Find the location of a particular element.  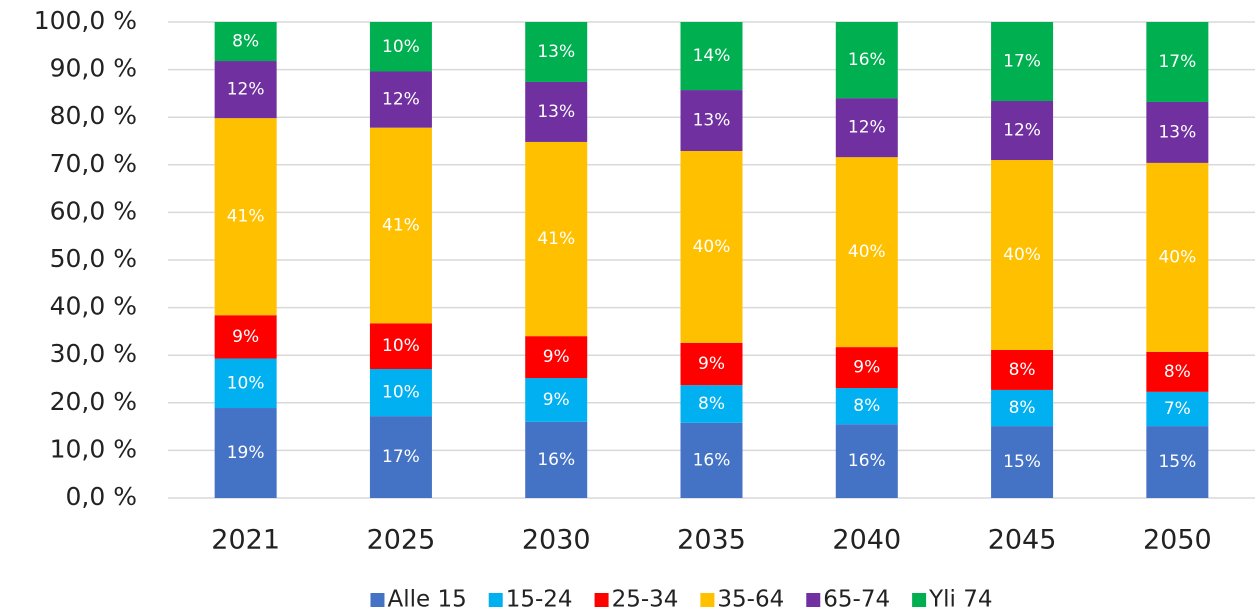

y-tick-label: 40,0 % is located at coordinates (93, 306).